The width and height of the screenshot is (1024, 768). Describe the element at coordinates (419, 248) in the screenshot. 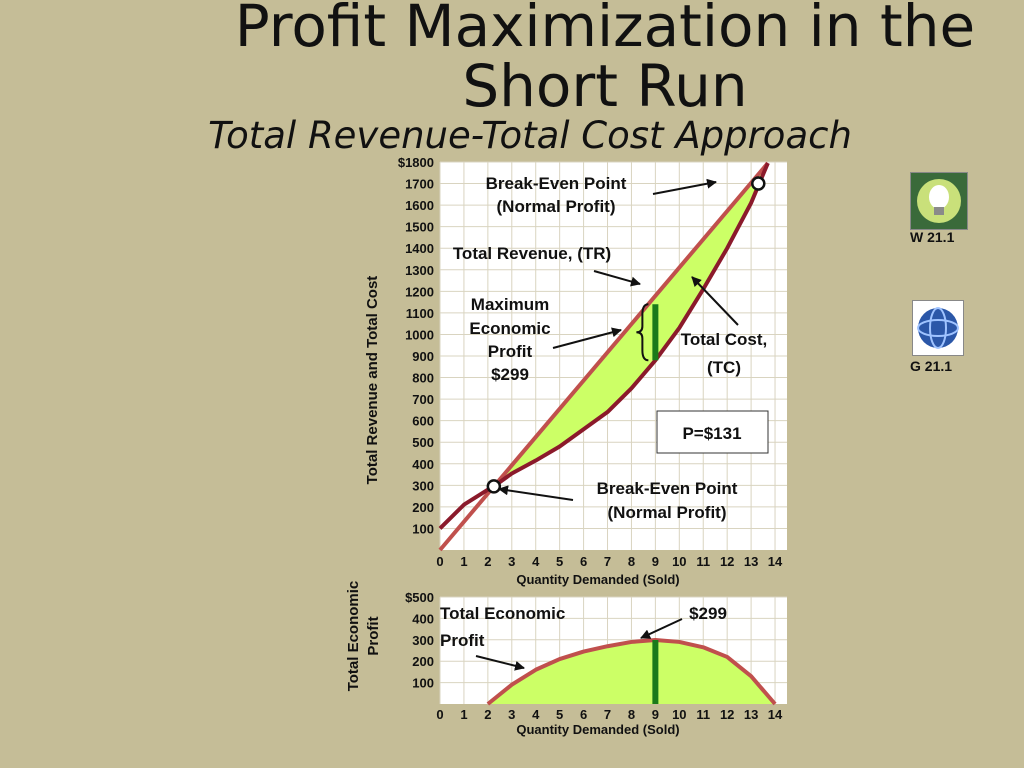

I see `y-tick-label: 1400` at that location.